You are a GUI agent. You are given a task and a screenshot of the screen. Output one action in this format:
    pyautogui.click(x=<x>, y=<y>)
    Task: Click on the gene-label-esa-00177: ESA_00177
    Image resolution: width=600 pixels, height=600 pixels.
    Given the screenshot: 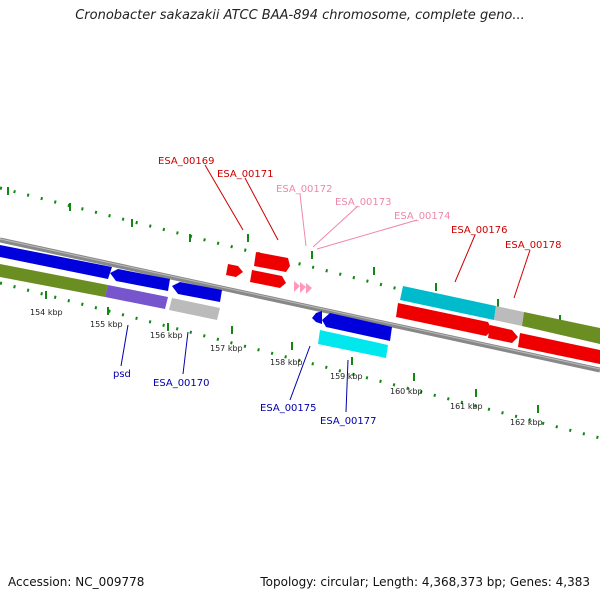 What is the action you would take?
    pyautogui.click(x=348, y=421)
    